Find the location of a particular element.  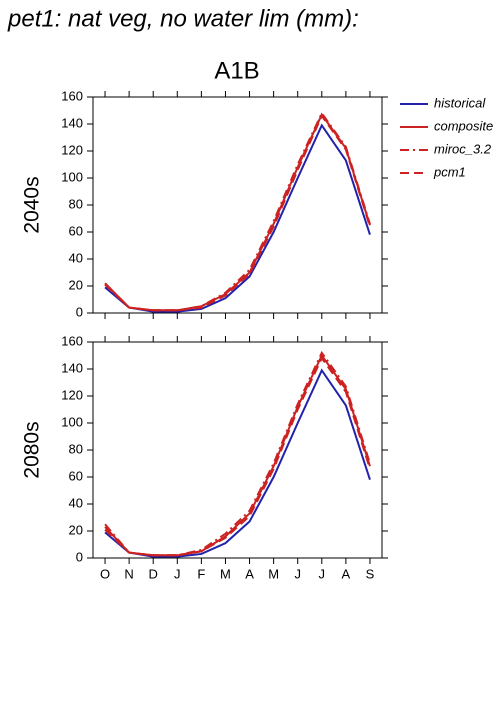

x-tick-label: N is located at coordinates (128, 573).